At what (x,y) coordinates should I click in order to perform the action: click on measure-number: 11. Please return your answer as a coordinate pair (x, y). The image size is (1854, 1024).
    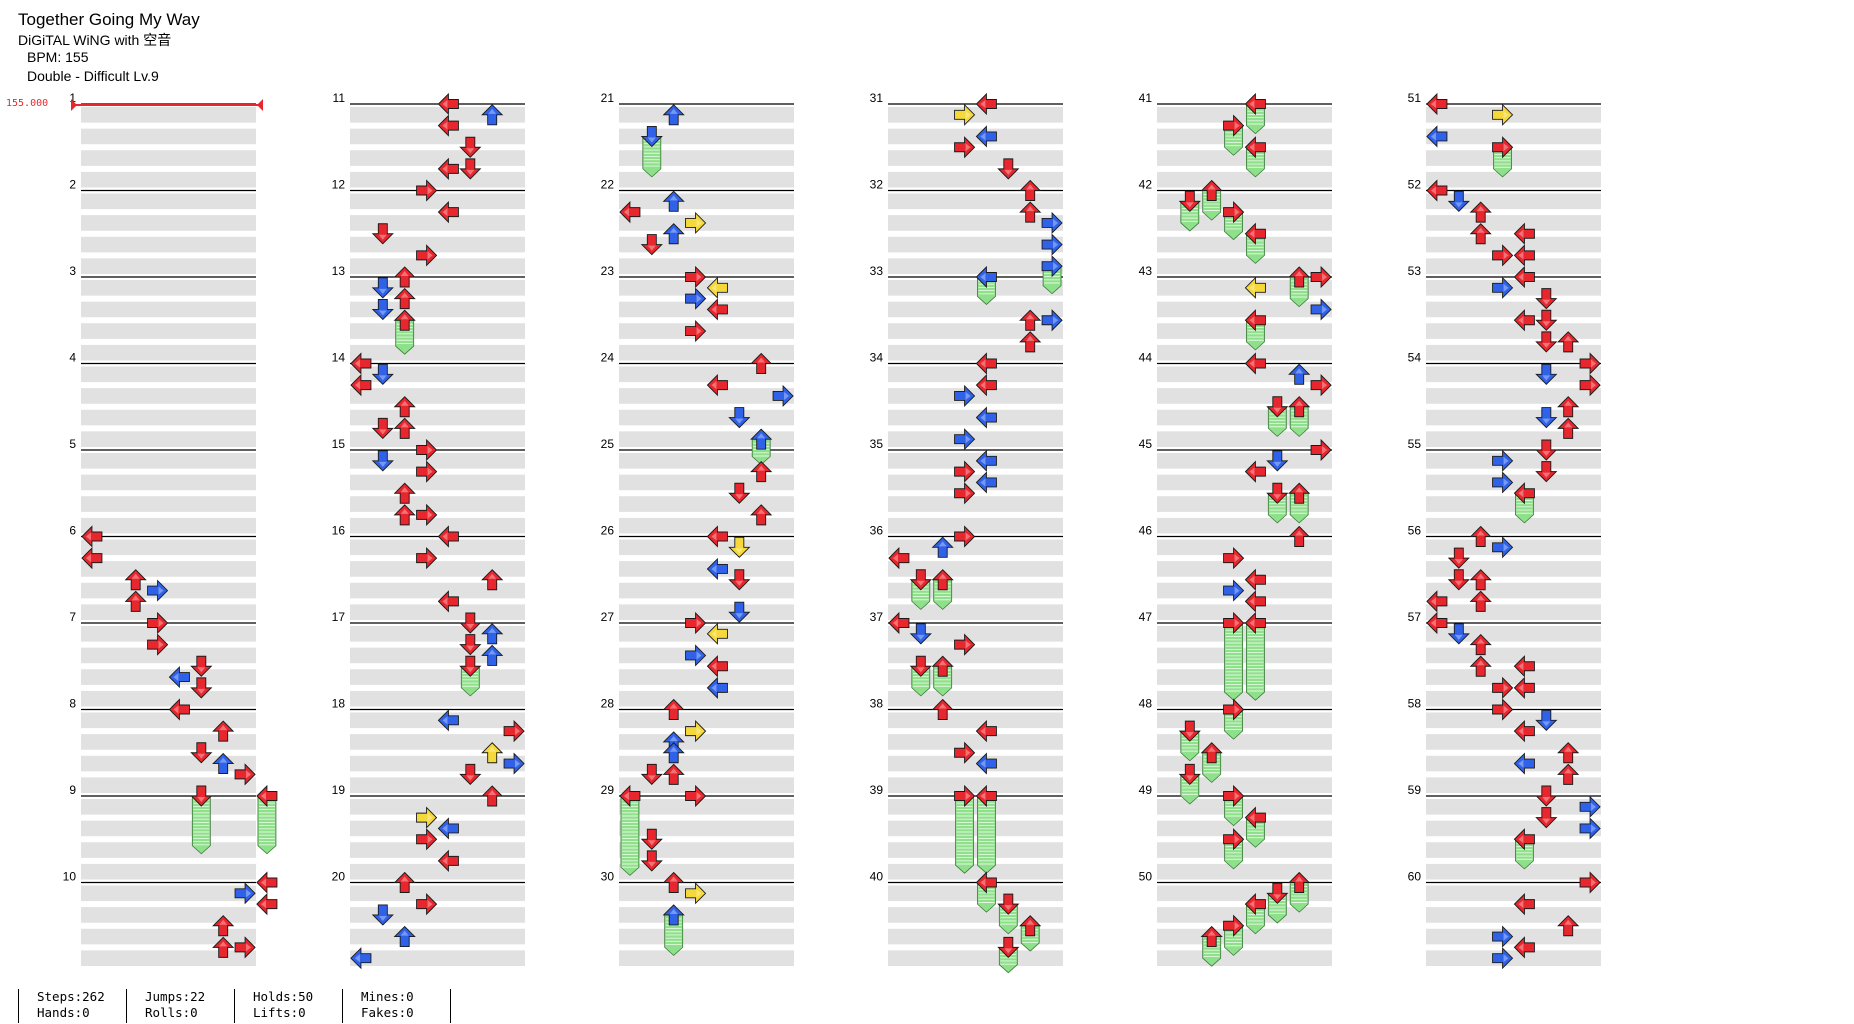
    Looking at the image, I should click on (339, 98).